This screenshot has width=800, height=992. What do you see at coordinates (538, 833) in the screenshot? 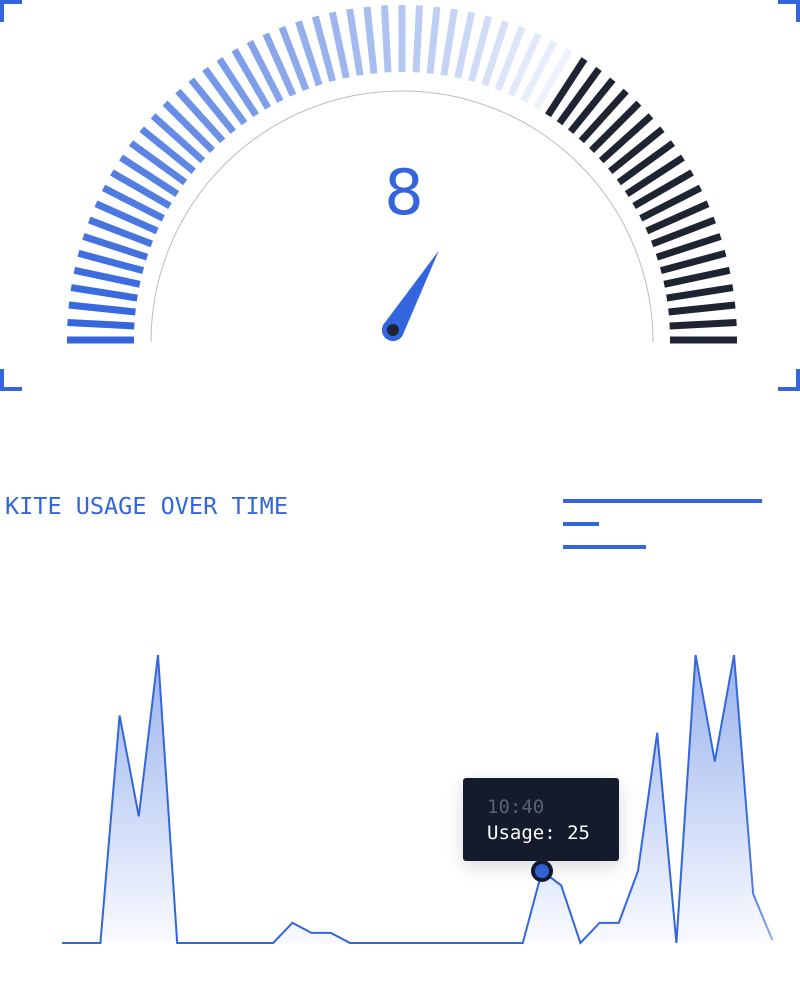
I see `tooltip-value: Usage: 25` at bounding box center [538, 833].